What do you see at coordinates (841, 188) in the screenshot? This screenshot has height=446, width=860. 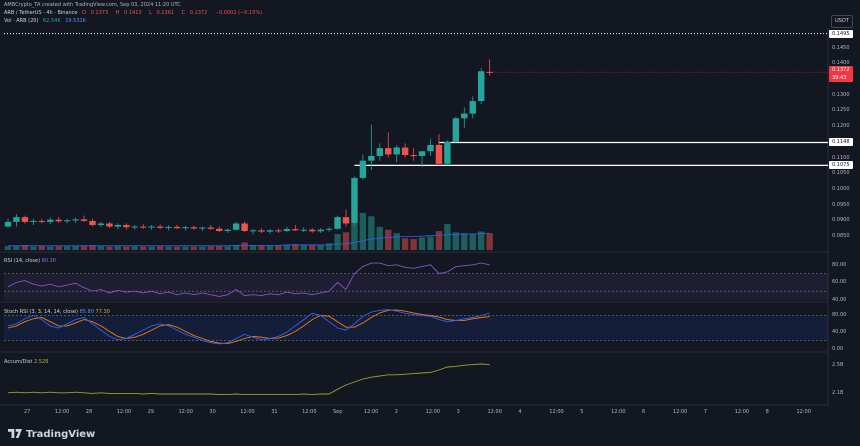 I see `price-tick-label: 0.1000` at bounding box center [841, 188].